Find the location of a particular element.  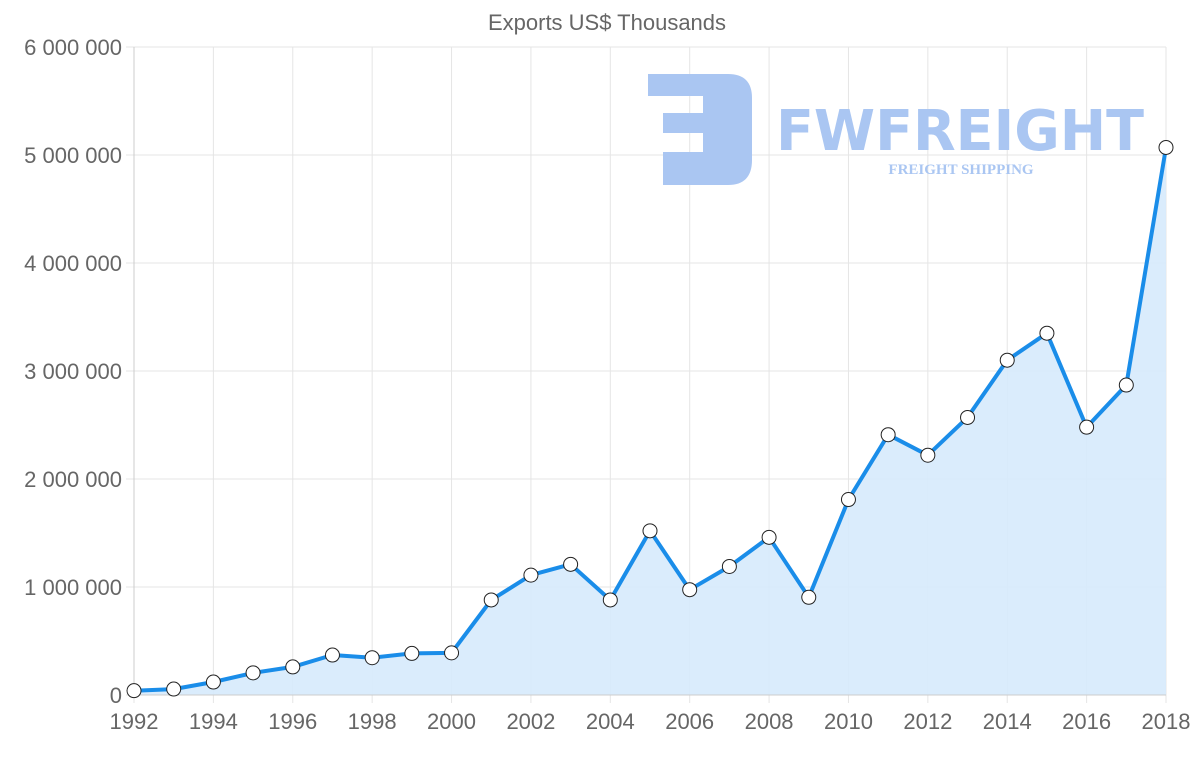

x-tick-label: 2018 is located at coordinates (1166, 721).